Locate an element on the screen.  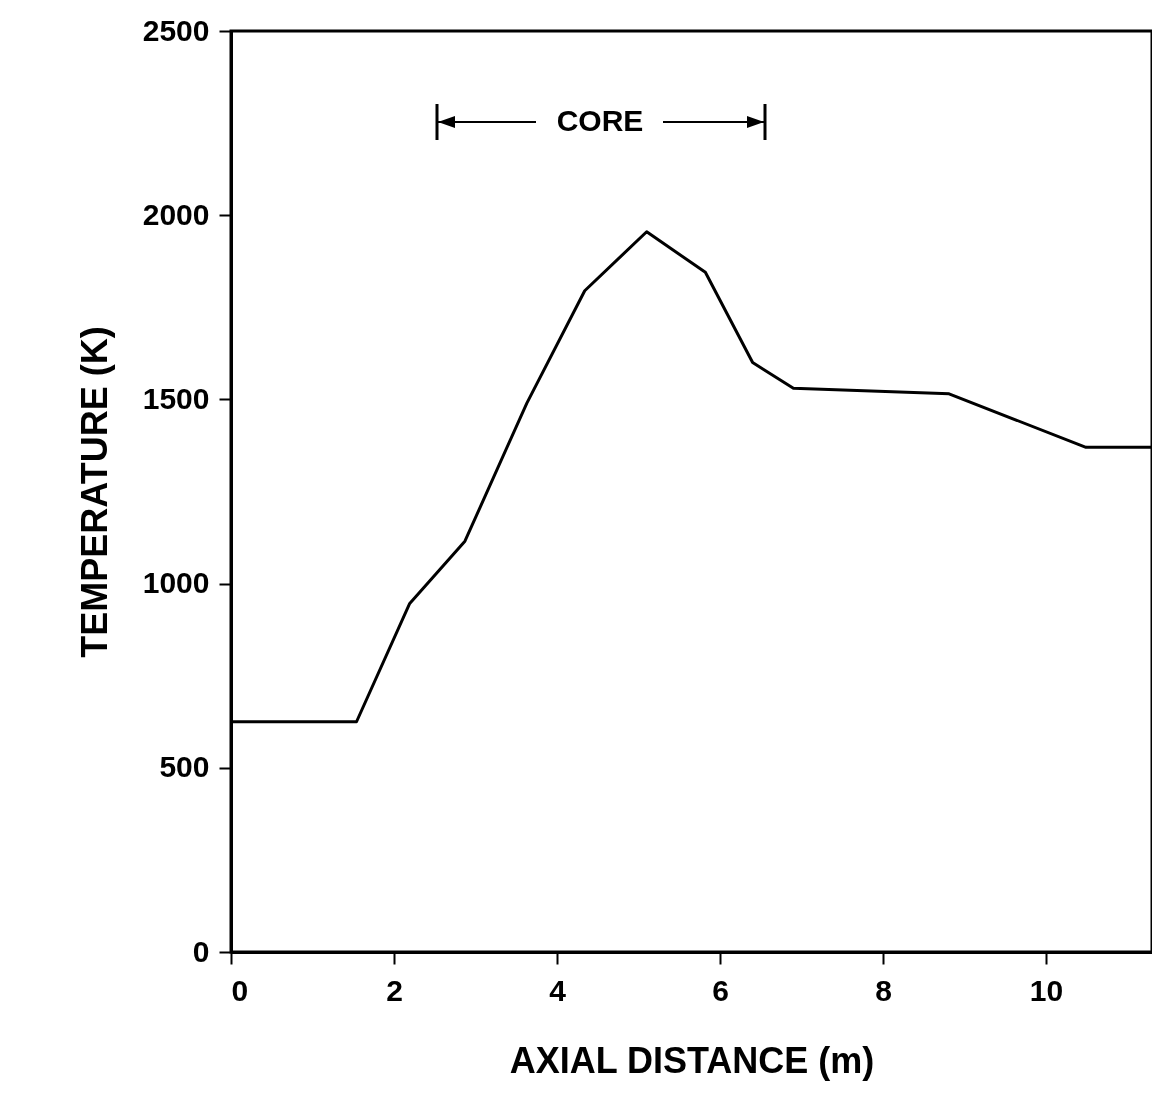
y-axis-title: TEMPERATURE (K) is located at coordinates (94, 492).